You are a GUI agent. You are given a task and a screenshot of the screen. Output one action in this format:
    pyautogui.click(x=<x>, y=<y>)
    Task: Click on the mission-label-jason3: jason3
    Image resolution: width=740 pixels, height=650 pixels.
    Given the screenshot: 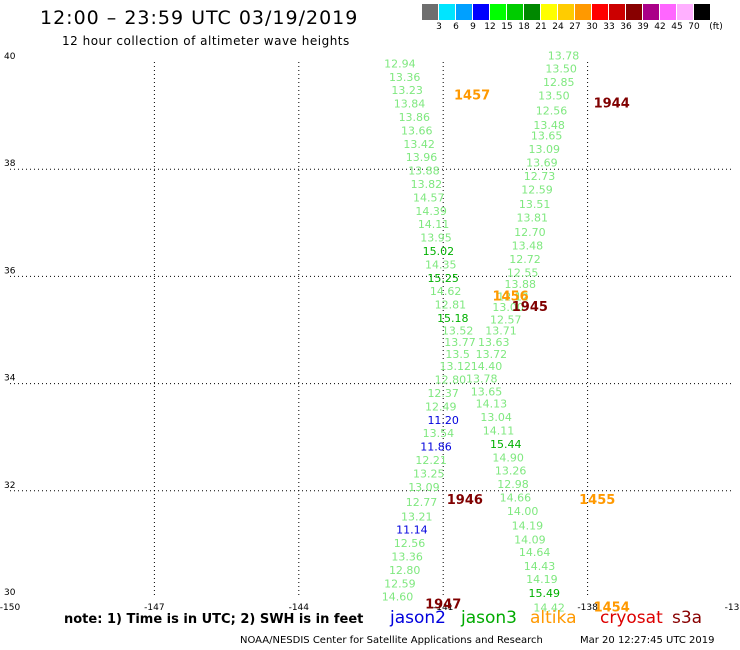 What is the action you would take?
    pyautogui.click(x=489, y=618)
    